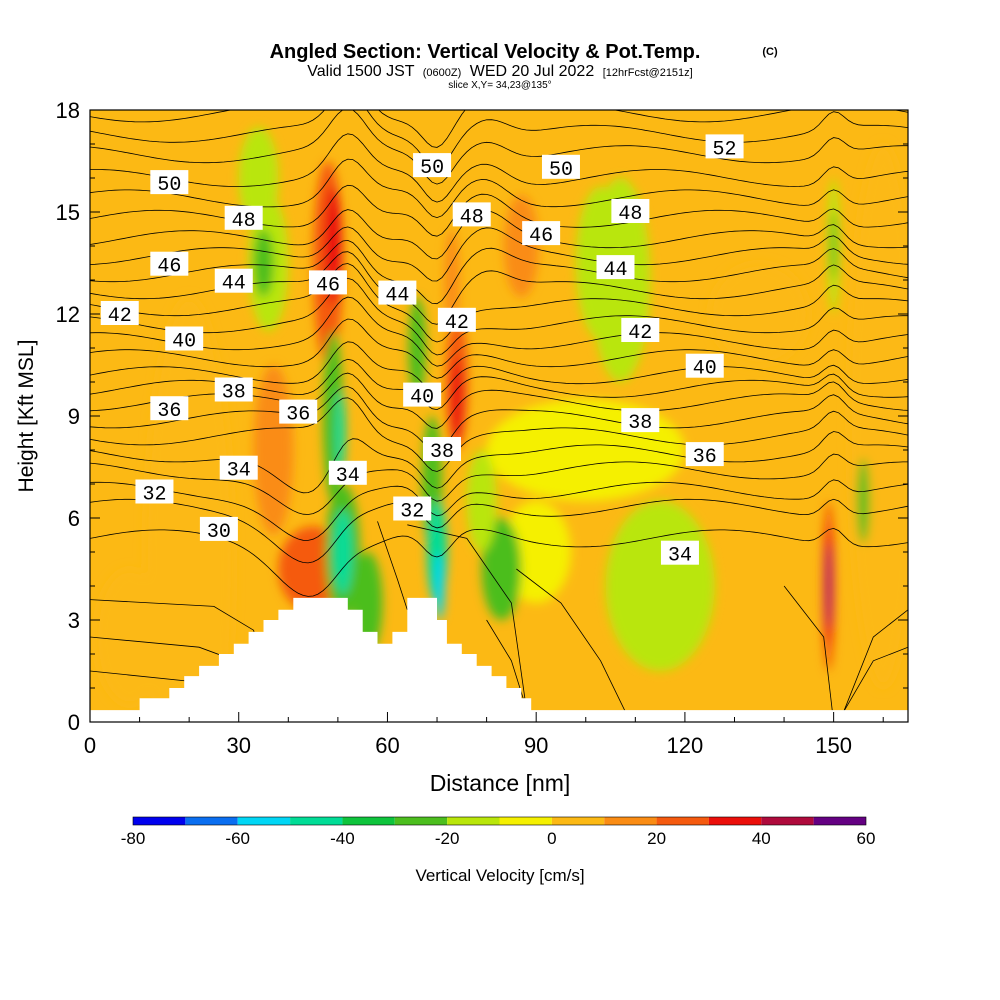 This screenshot has height=1000, width=1000. I want to click on colorbar: -80 -60 -40 -20 0 20 40 60, so click(498, 832).